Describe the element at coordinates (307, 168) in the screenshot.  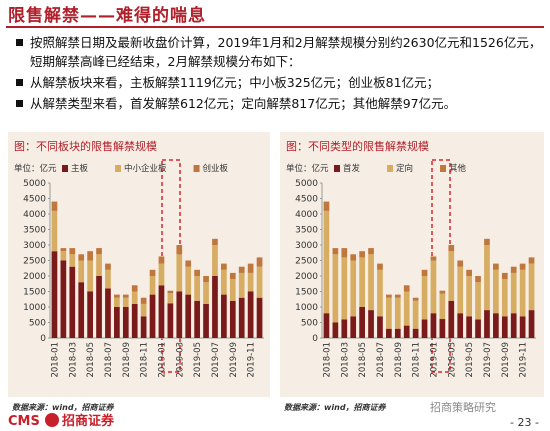
I see `y-axis-label: 单位：亿元` at that location.